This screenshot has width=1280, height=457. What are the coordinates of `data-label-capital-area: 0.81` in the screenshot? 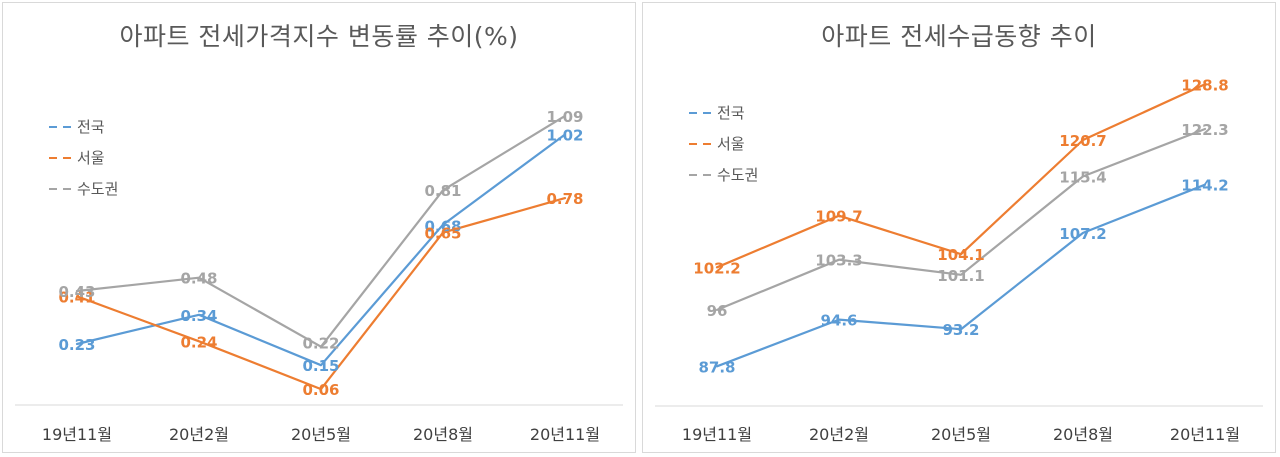 It's located at (442, 191).